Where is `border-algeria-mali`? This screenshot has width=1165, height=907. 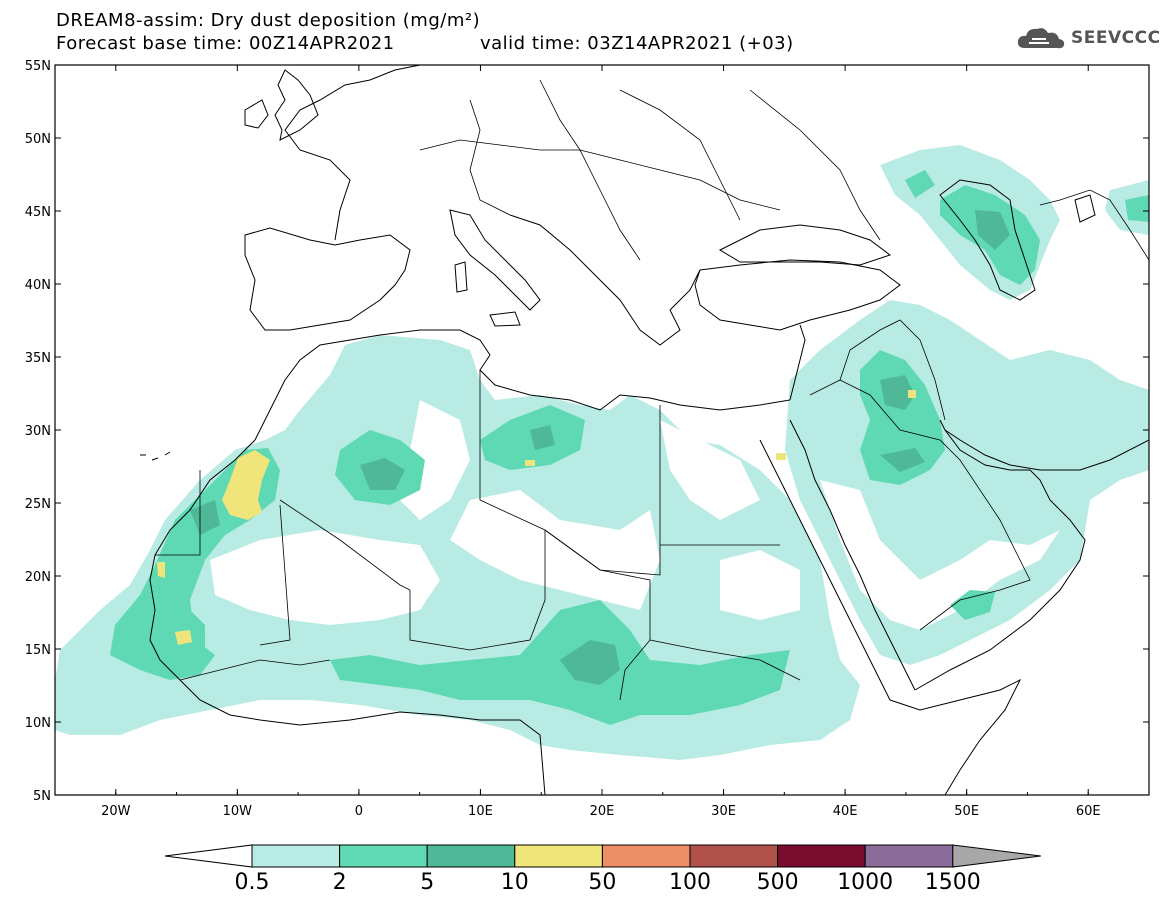 border-algeria-mali is located at coordinates (345, 545).